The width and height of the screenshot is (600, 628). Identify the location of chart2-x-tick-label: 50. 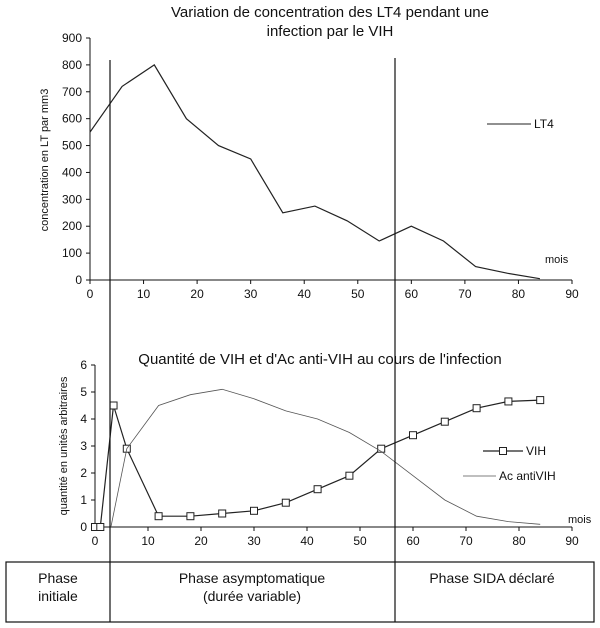
(360, 541).